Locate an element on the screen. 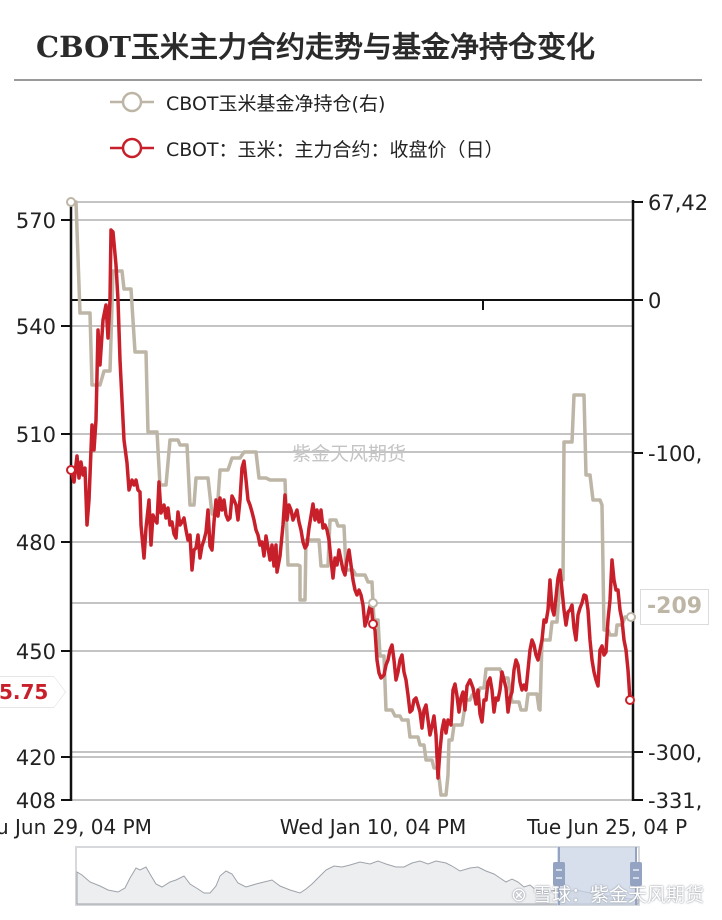 The width and height of the screenshot is (722, 920). title-divider is located at coordinates (358, 80).